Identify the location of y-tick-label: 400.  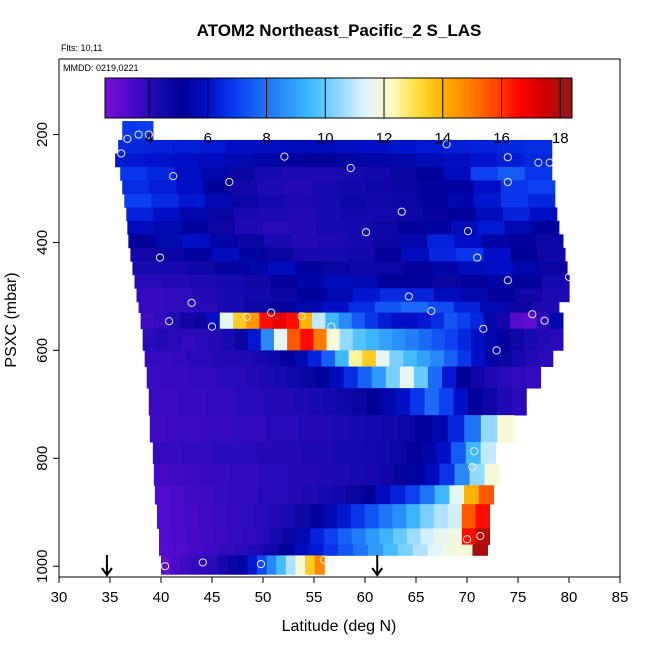
(42, 242).